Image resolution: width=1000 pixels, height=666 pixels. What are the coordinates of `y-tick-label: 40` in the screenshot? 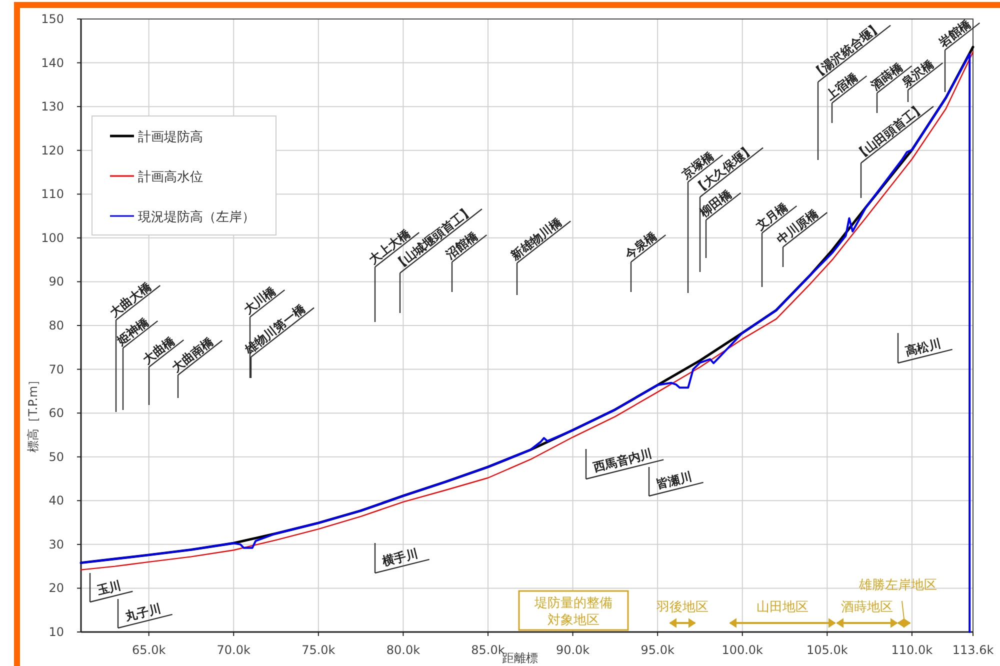 It's located at (56, 501).